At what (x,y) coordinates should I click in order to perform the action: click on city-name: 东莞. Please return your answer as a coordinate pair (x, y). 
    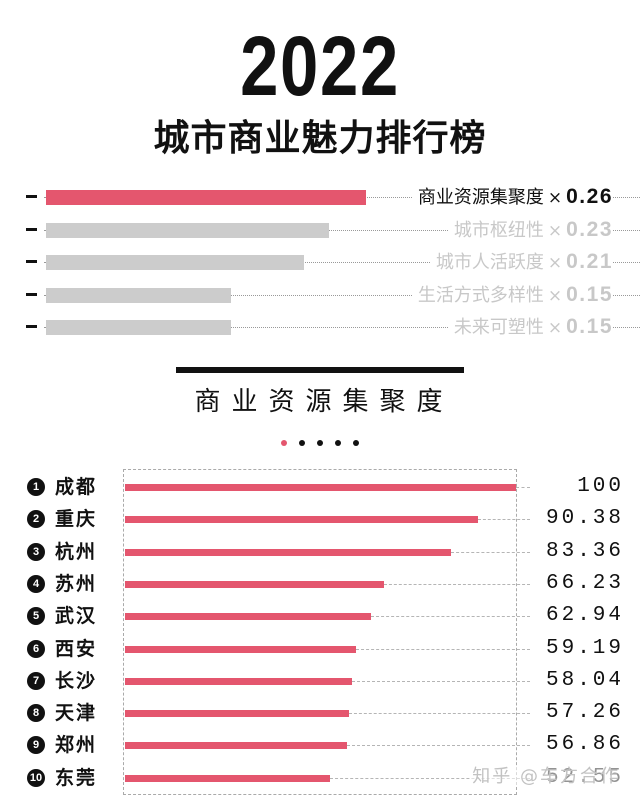
    Looking at the image, I should click on (76, 777).